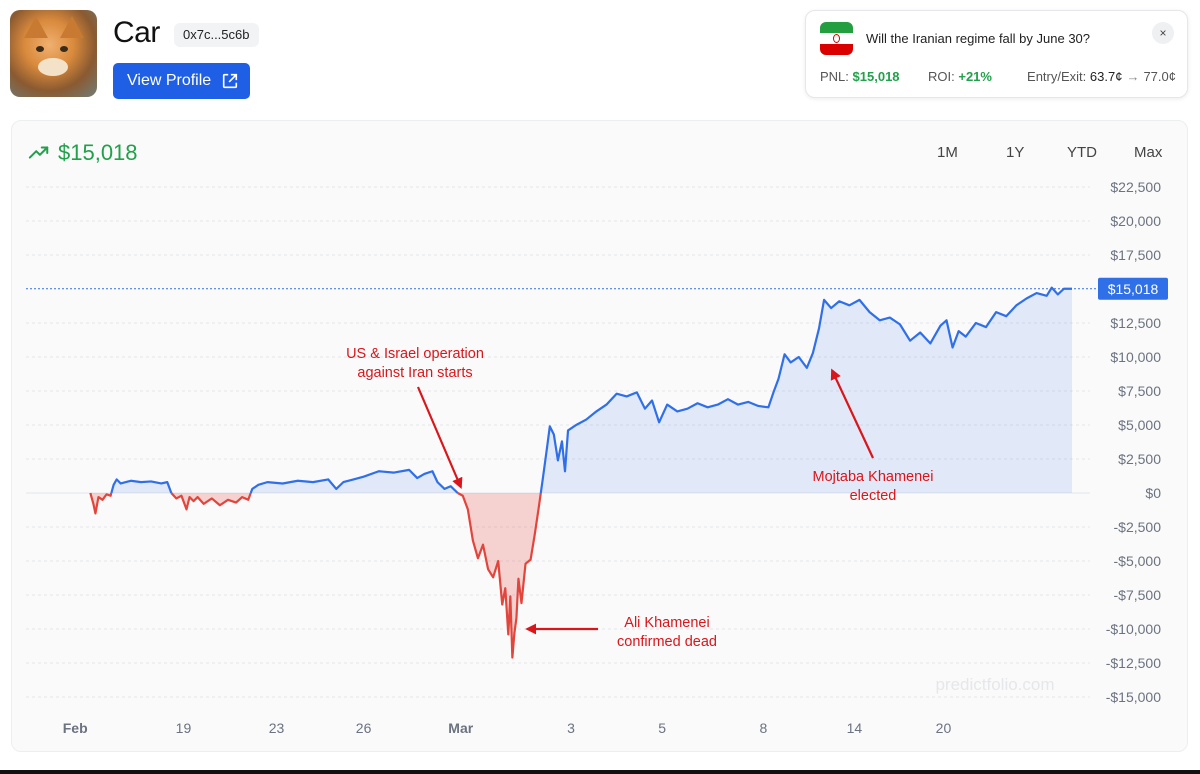 The image size is (1200, 774). Describe the element at coordinates (667, 642) in the screenshot. I see `annotation-text: confirmed dead` at that location.